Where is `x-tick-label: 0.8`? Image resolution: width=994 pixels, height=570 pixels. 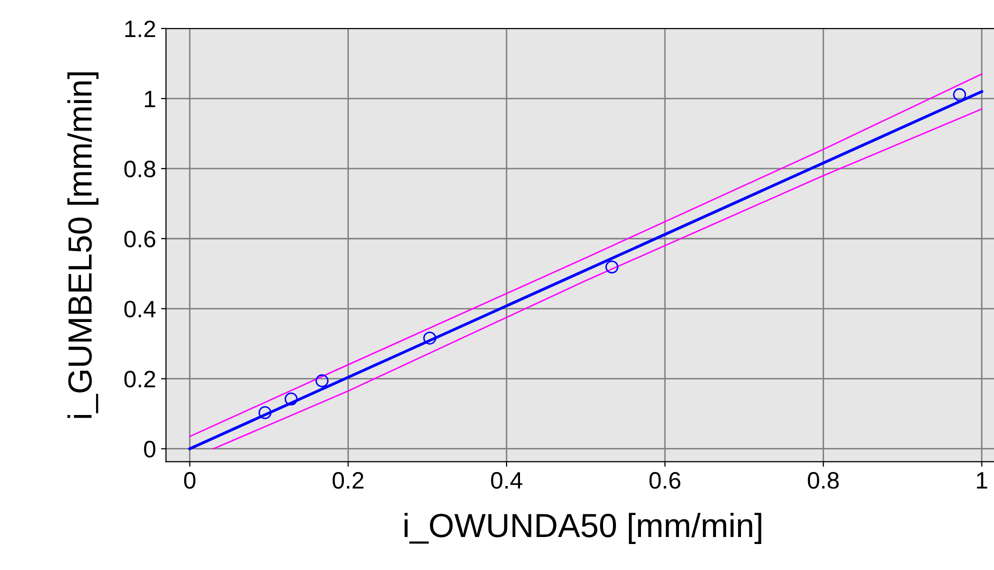
x-tick-label: 0.8 is located at coordinates (823, 480).